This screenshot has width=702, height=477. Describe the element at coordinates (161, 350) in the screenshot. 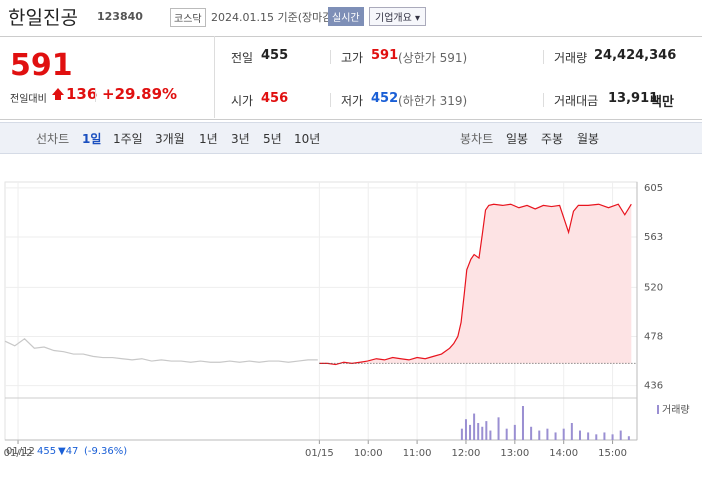

I see `price-line` at that location.